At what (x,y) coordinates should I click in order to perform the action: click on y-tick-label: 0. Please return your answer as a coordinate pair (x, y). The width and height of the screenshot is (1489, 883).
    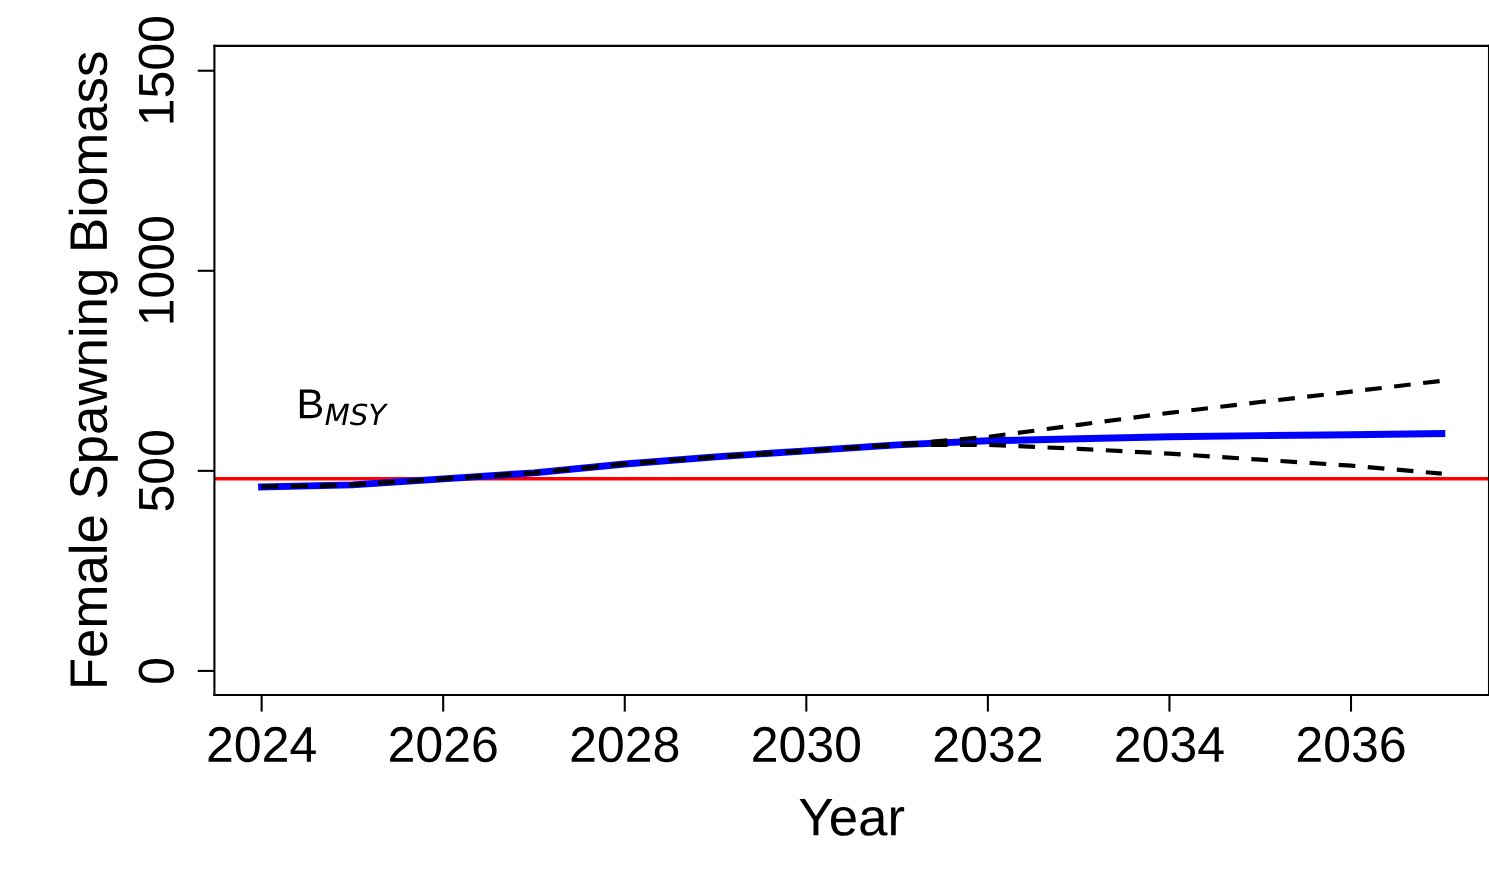
    Looking at the image, I should click on (156, 670).